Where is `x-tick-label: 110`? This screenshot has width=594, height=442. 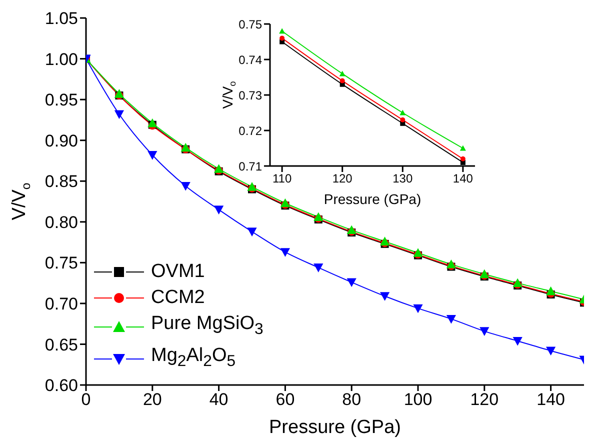
x-tick-label: 110 is located at coordinates (282, 179).